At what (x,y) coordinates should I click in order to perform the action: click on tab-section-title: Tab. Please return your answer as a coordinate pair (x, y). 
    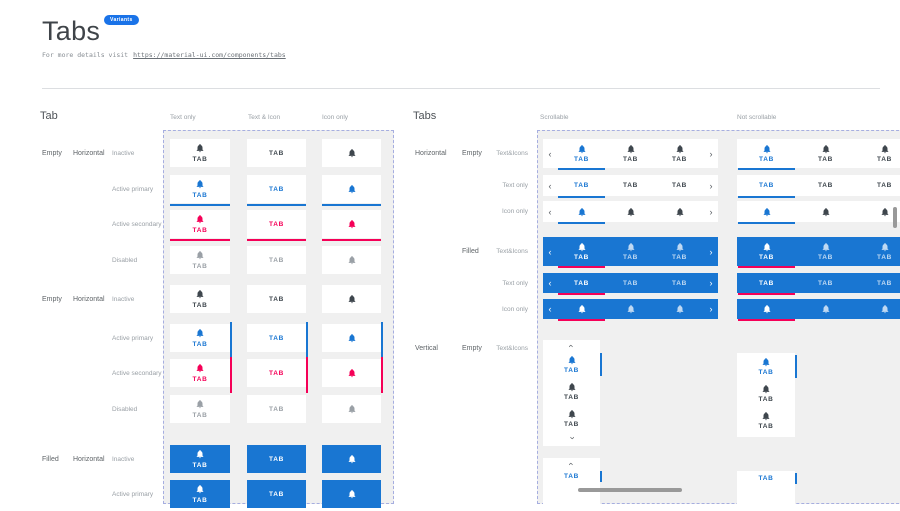
    Looking at the image, I should click on (49, 116).